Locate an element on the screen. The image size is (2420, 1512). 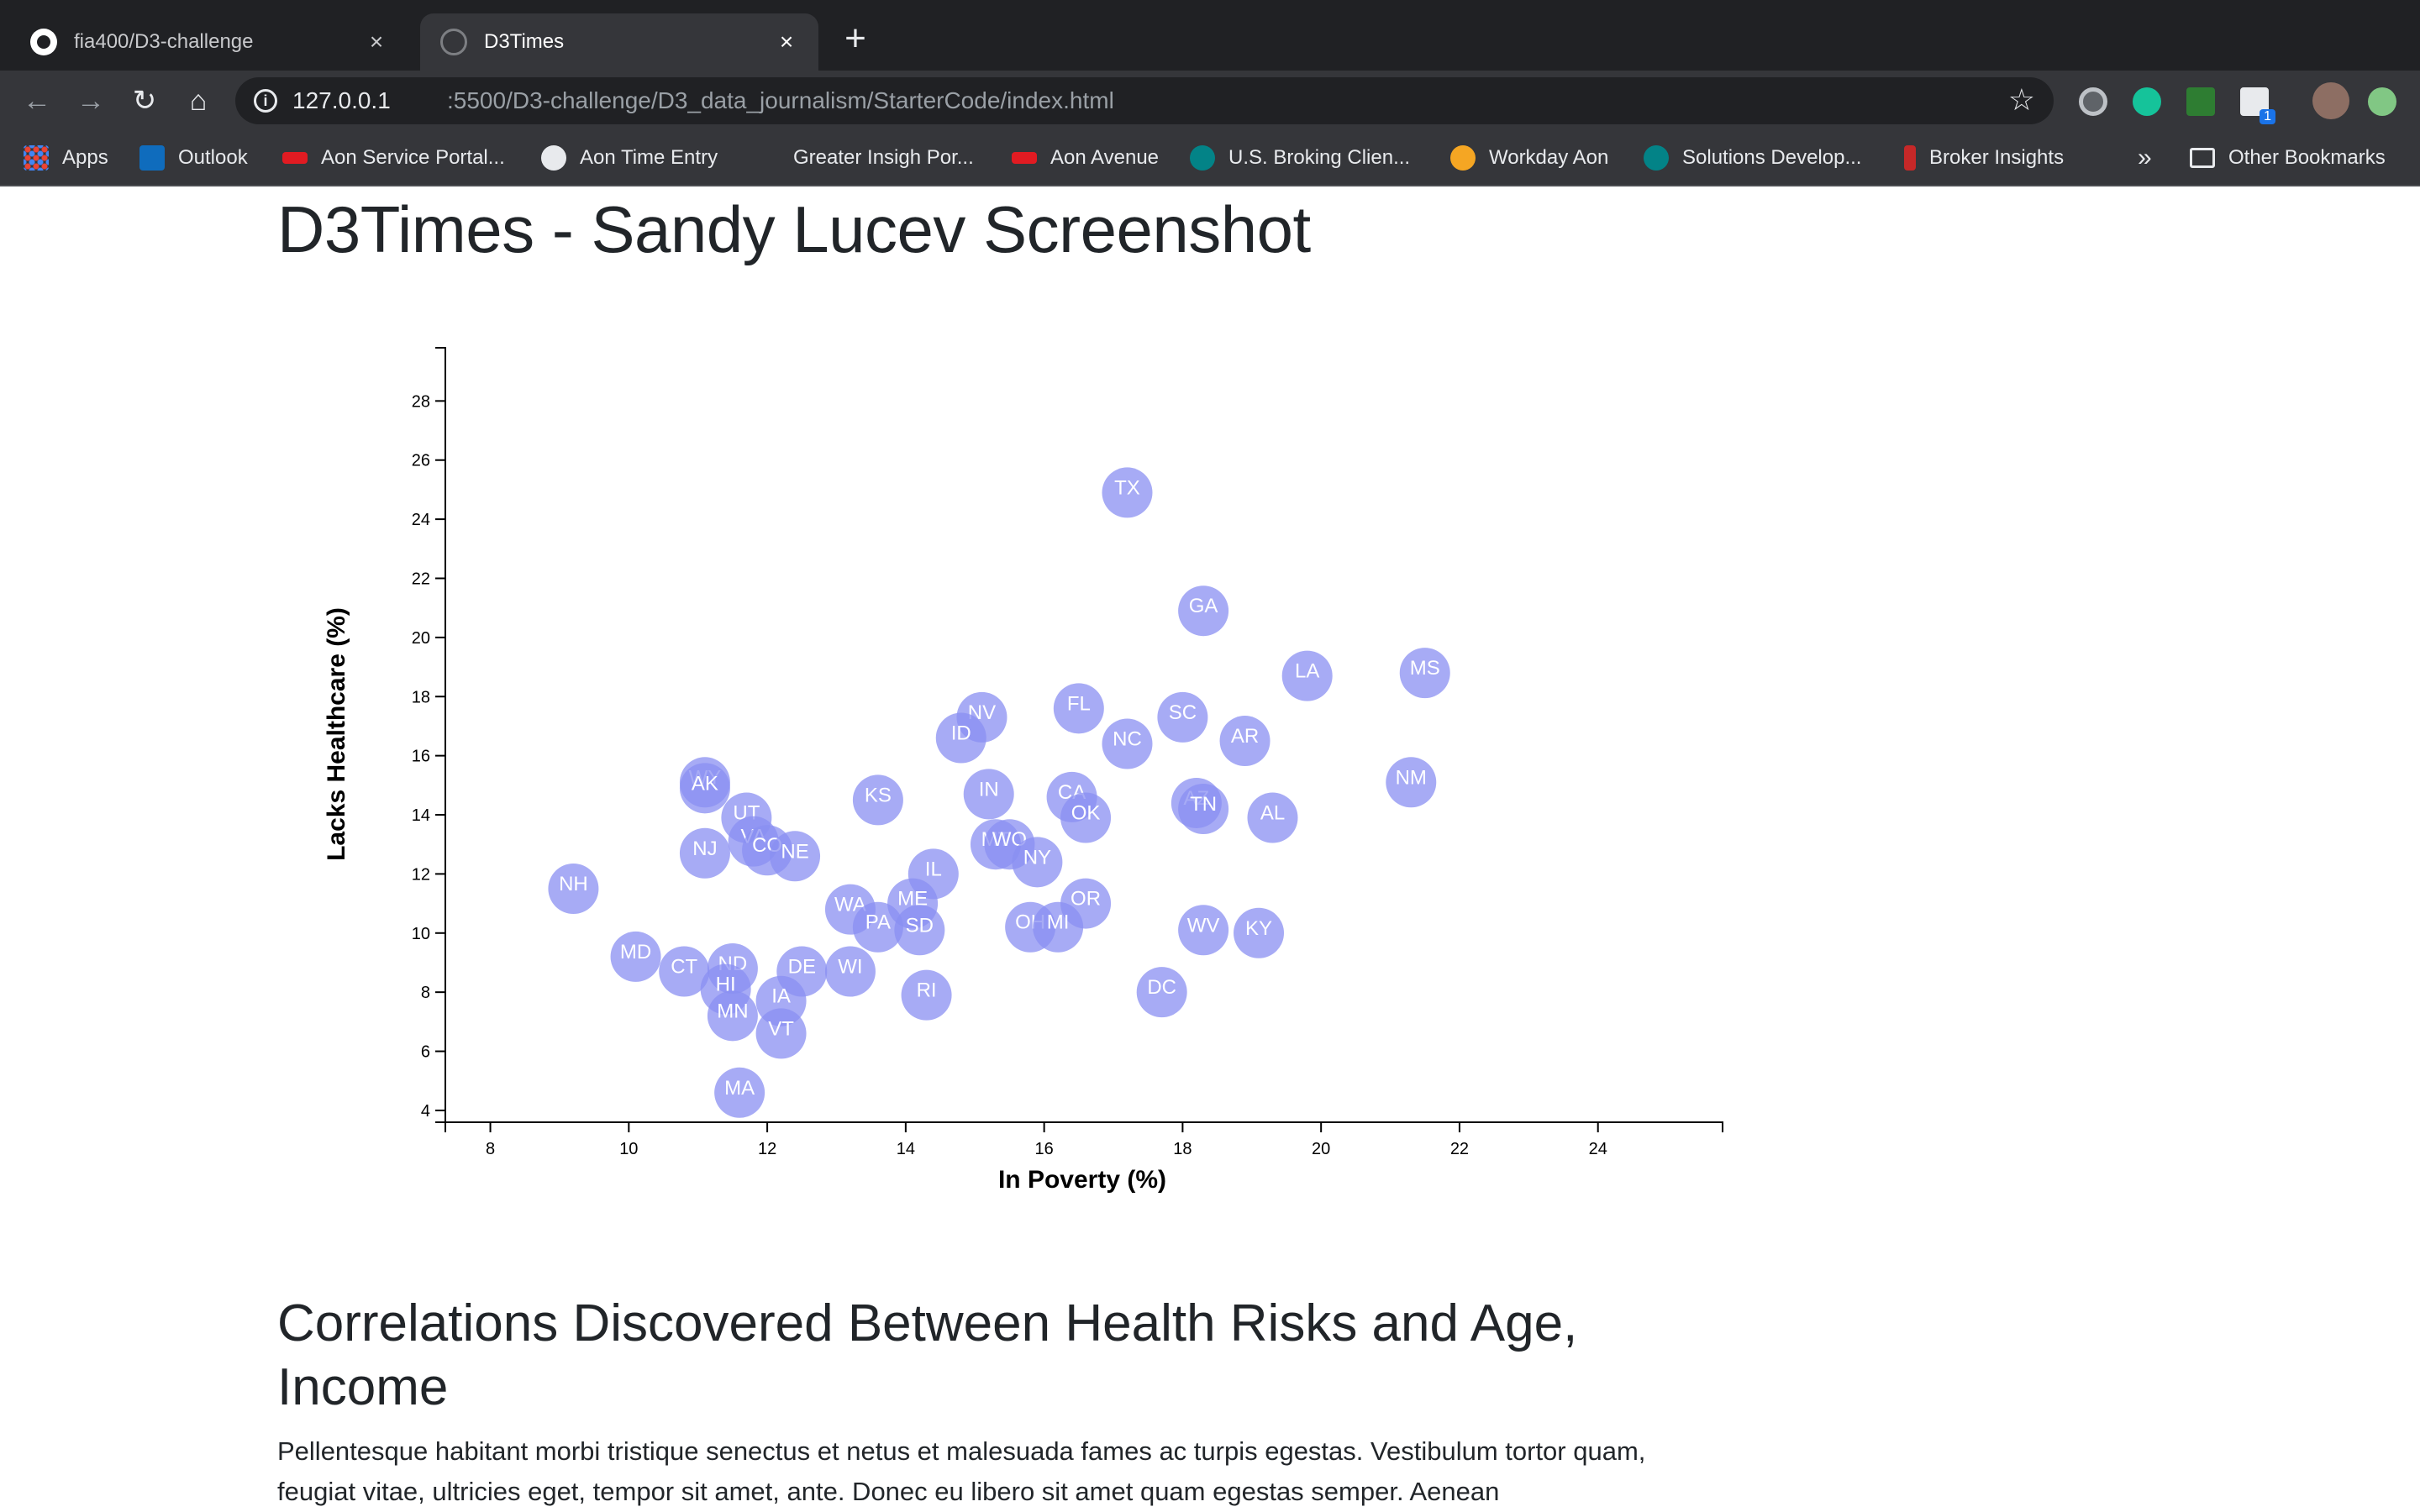
extension-badge-icon: 1 is located at coordinates (2257, 105).